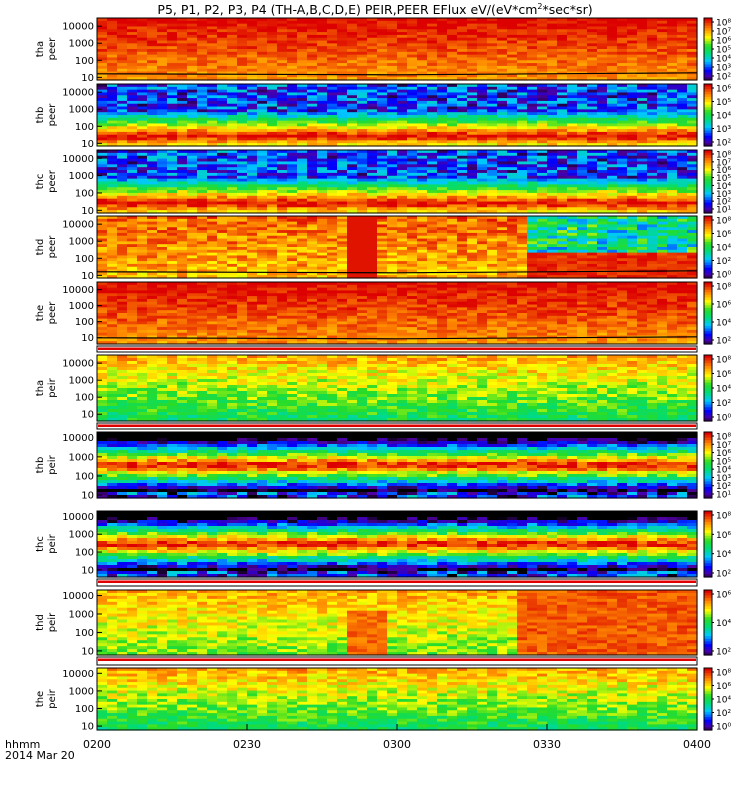 This screenshot has height=800, width=750. I want to click on colorbar-tick-label: 10⁶, so click(723, 171).